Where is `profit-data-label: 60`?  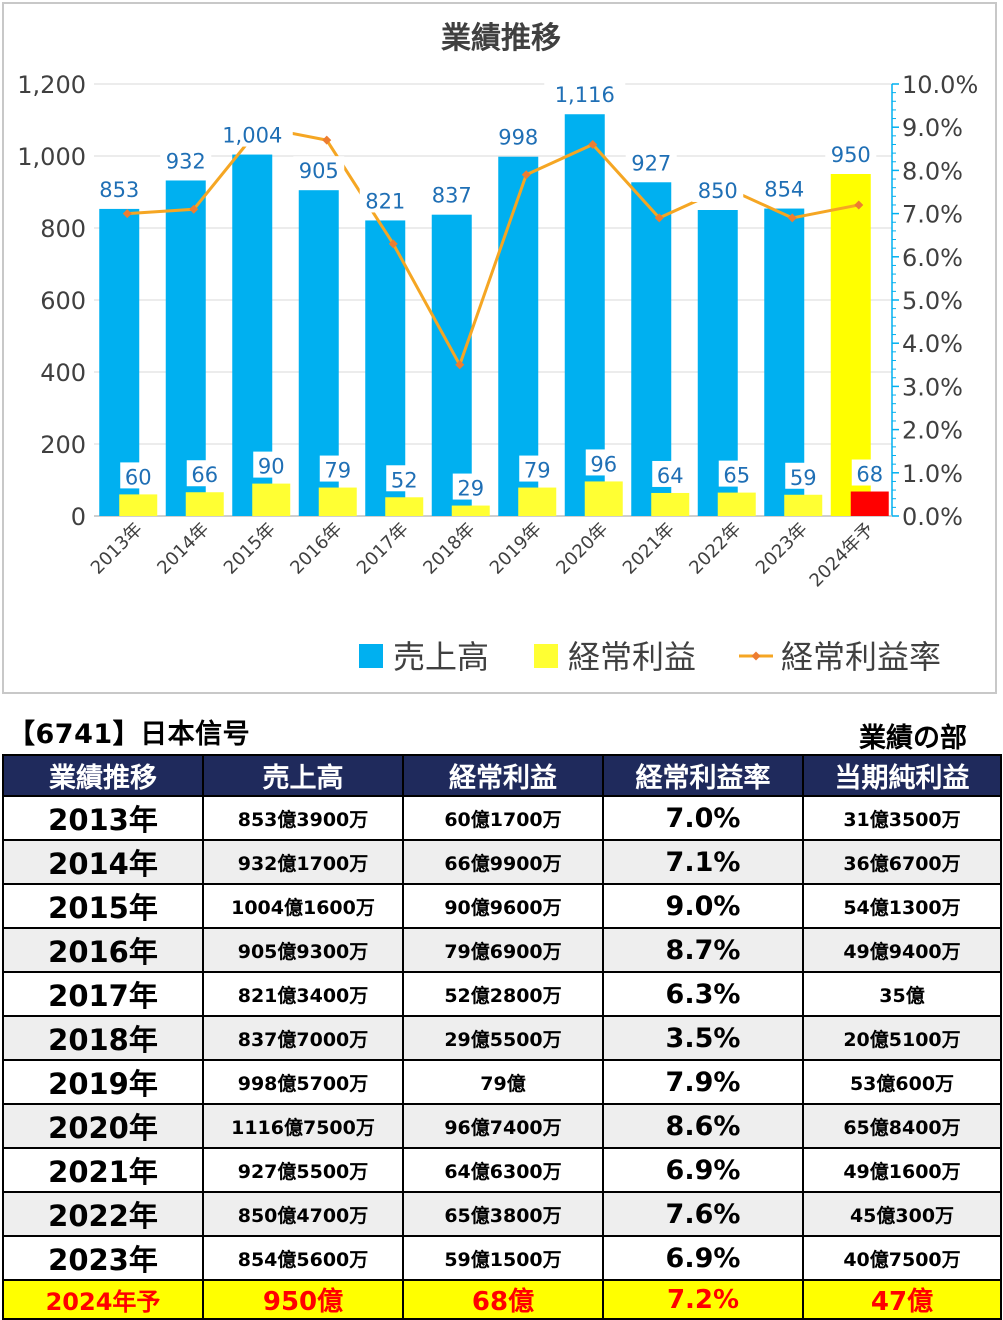
profit-data-label: 60 is located at coordinates (138, 477).